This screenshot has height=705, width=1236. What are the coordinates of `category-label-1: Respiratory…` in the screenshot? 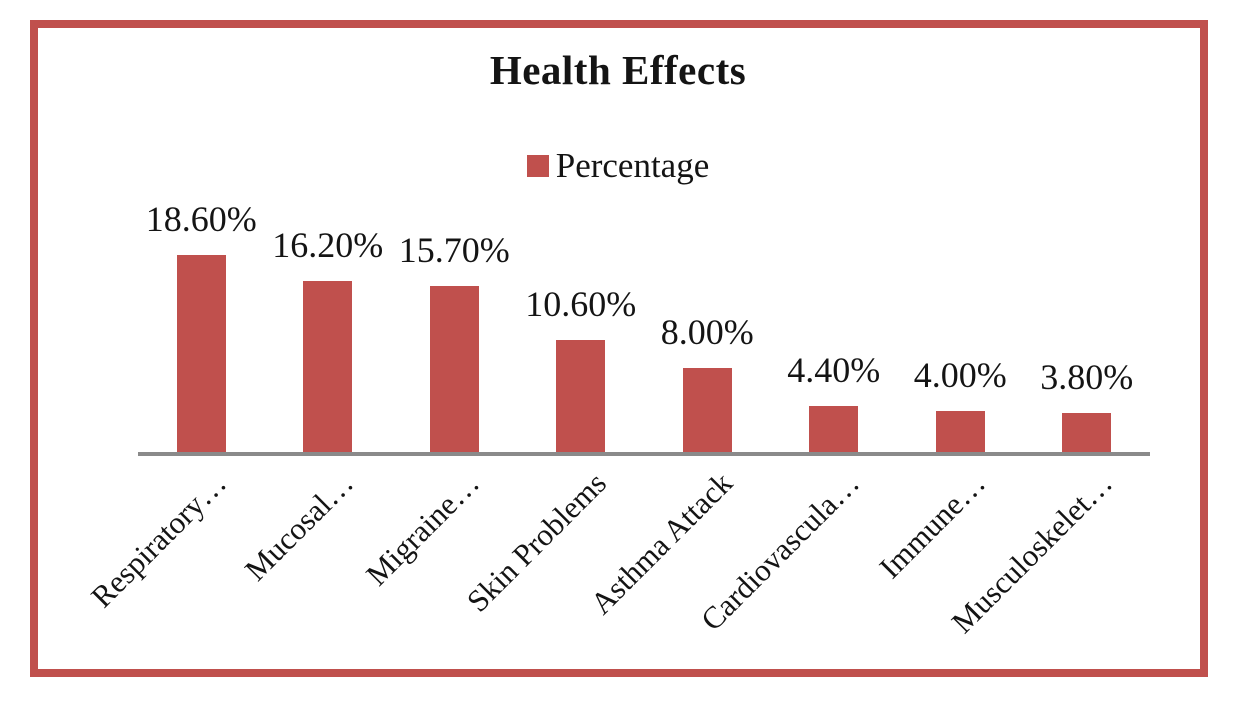 It's located at (159, 540).